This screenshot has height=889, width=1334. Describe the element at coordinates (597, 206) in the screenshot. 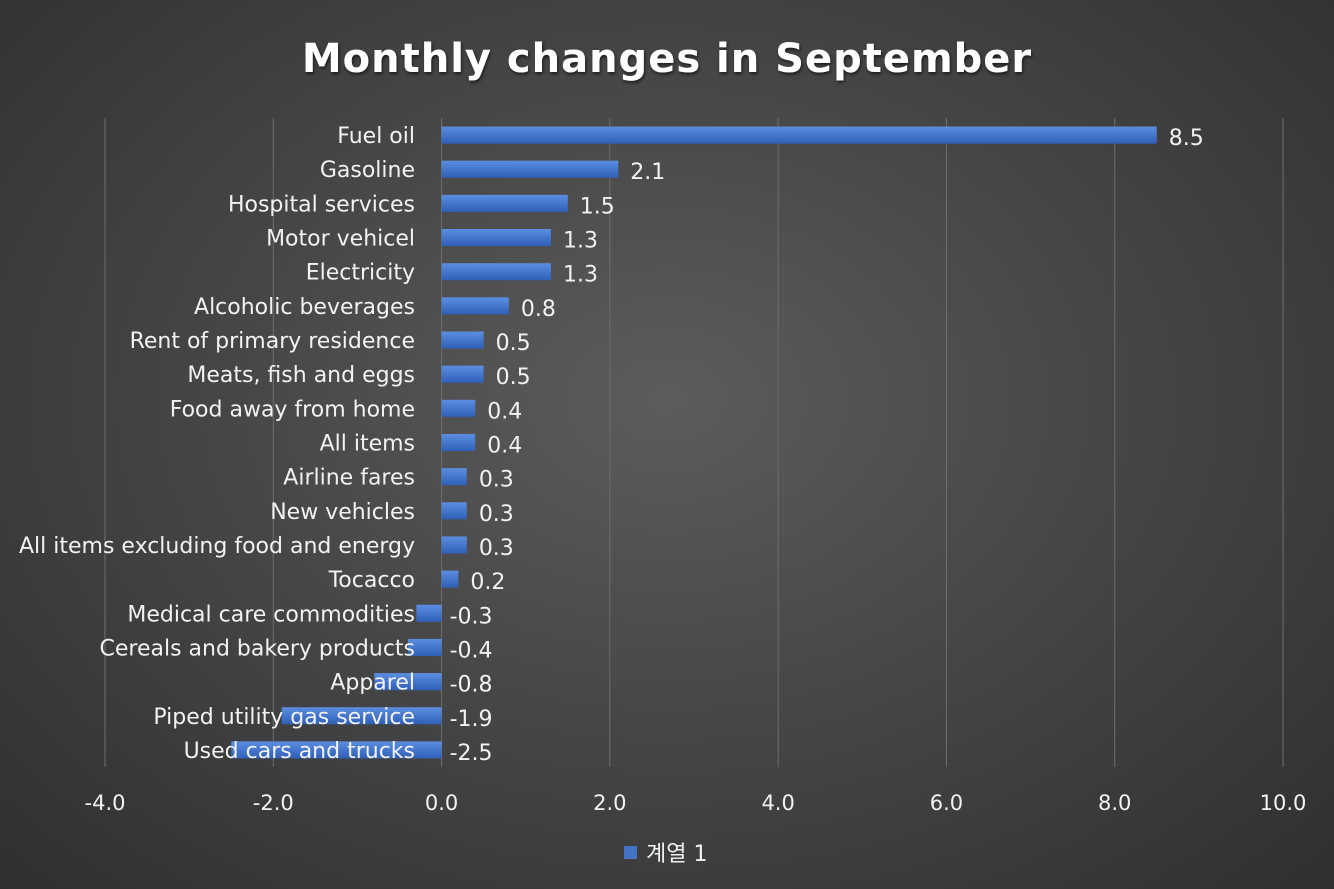

I see `data-label: 1.5` at that location.